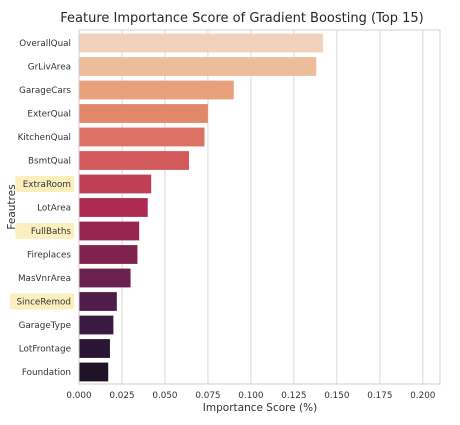 The image size is (460, 425). I want to click on y-category-label: MasVnrArea, so click(44, 279).